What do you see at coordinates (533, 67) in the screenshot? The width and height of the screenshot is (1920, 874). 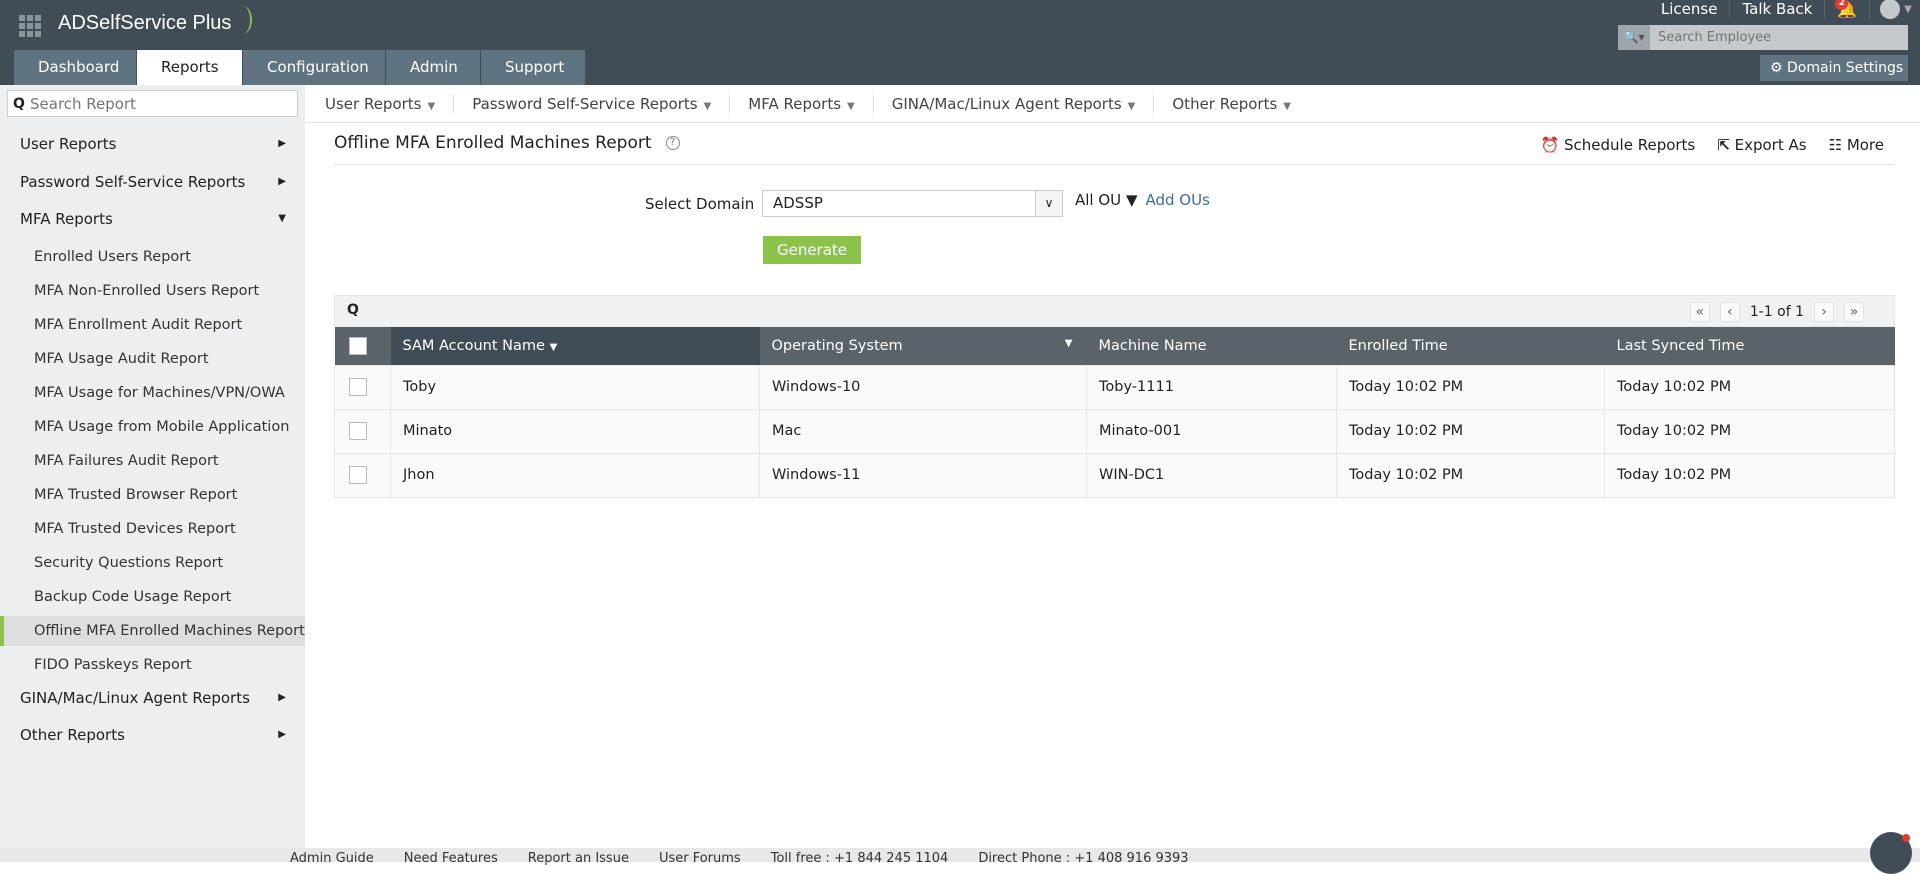 I see `tab-support: Support` at bounding box center [533, 67].